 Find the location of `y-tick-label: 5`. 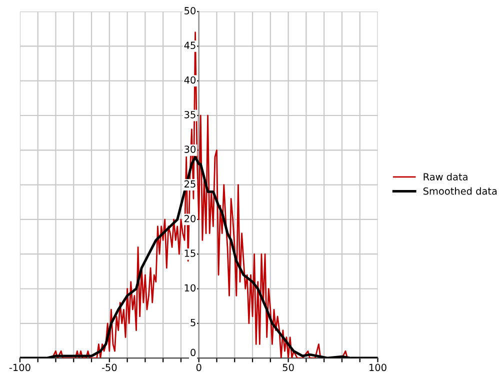

y-tick-label: 5 is located at coordinates (193, 322).